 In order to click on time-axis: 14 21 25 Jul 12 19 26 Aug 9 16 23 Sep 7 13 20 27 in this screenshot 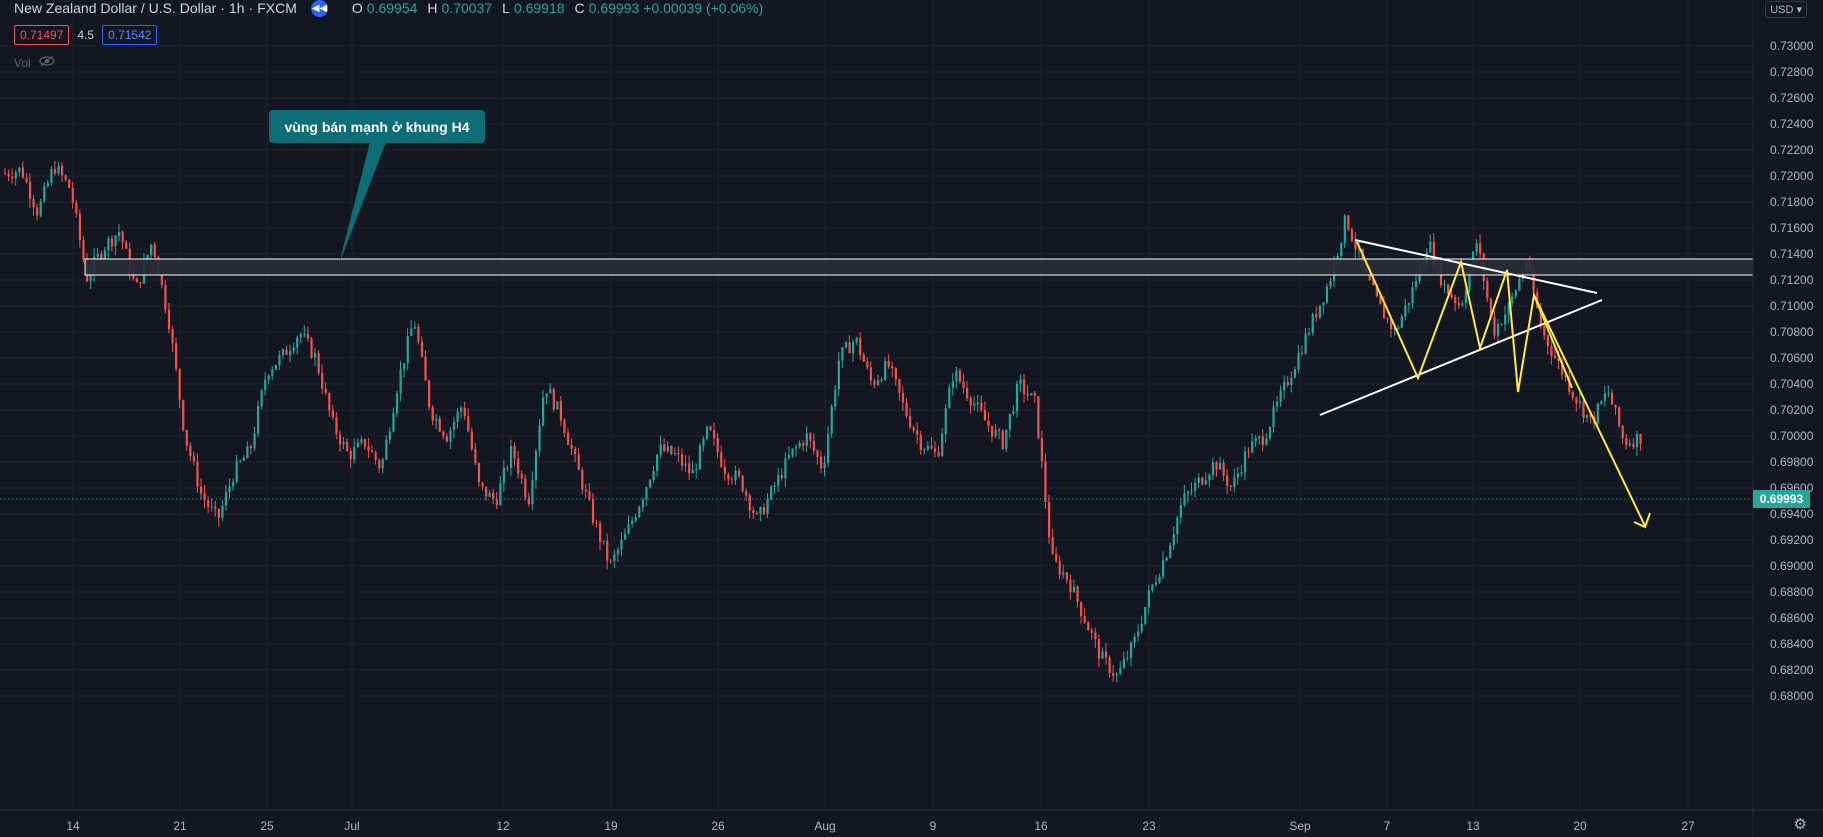, I will do `click(880, 826)`.